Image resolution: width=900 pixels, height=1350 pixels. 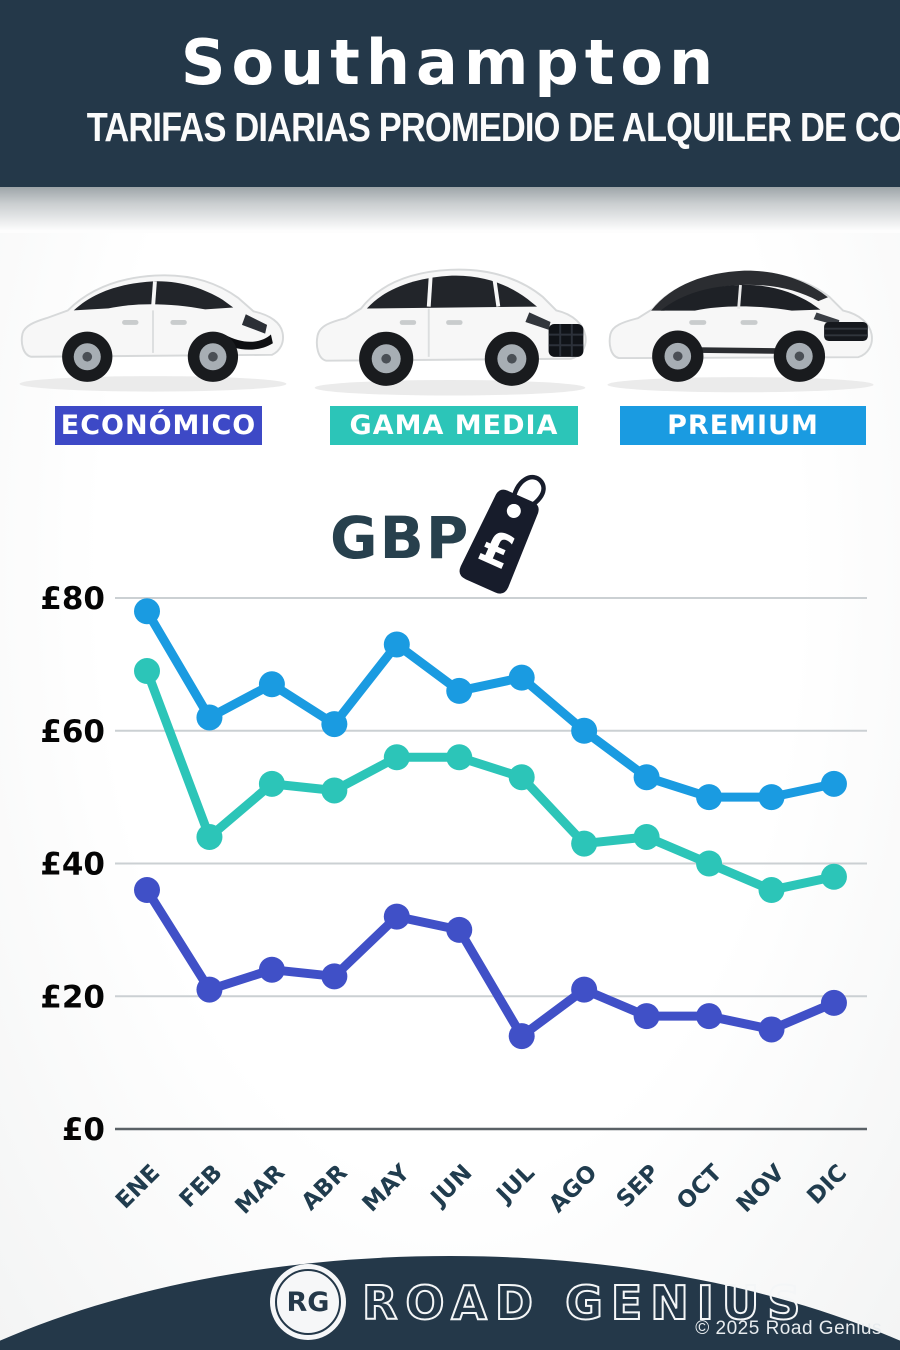 I want to click on premium-car-image, so click(x=740, y=331).